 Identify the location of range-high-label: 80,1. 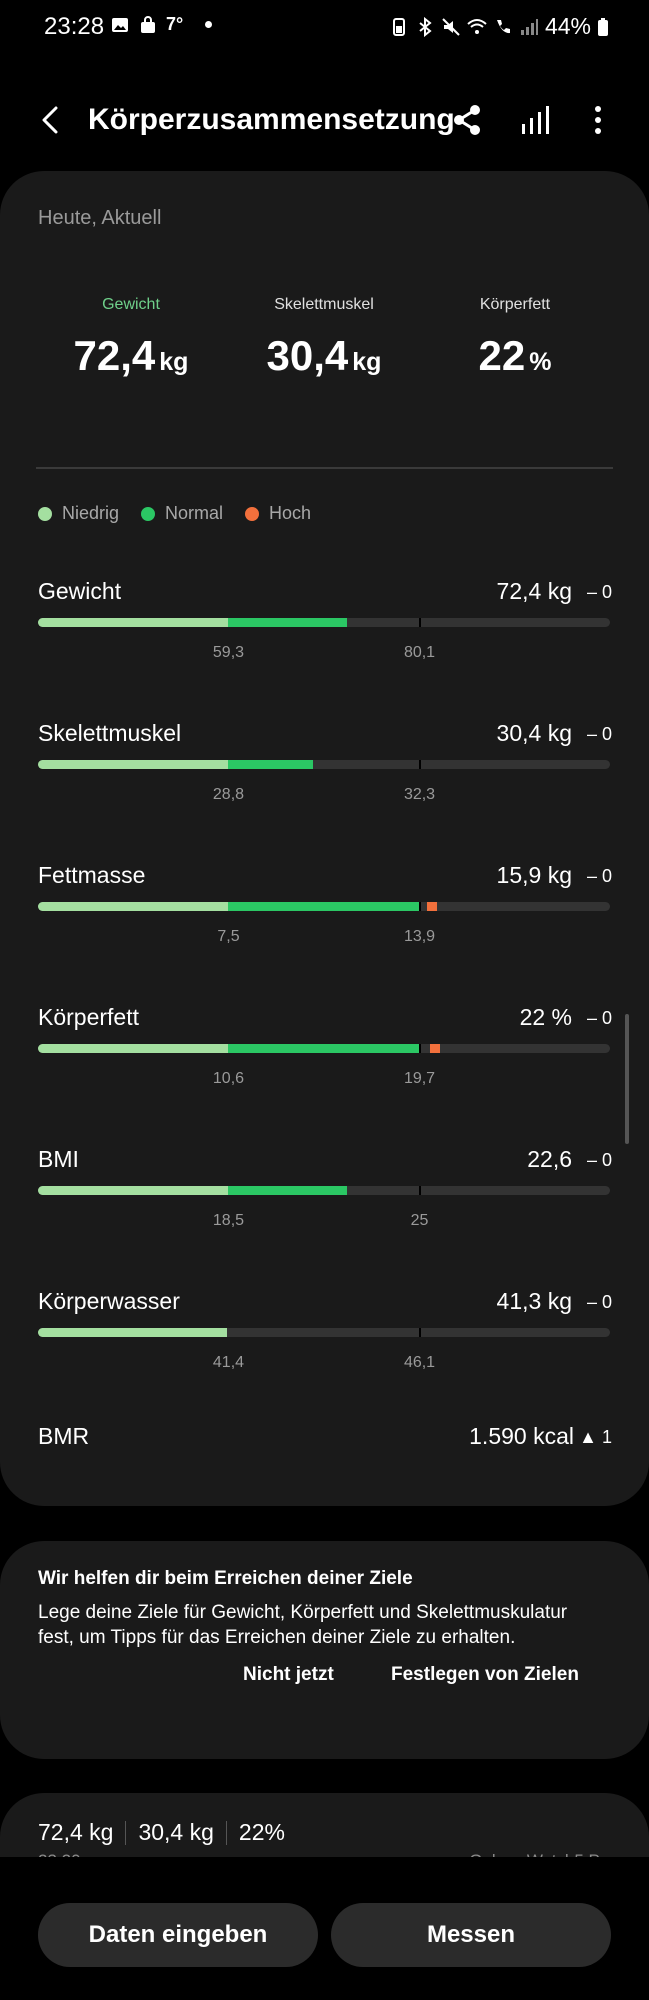
(419, 652).